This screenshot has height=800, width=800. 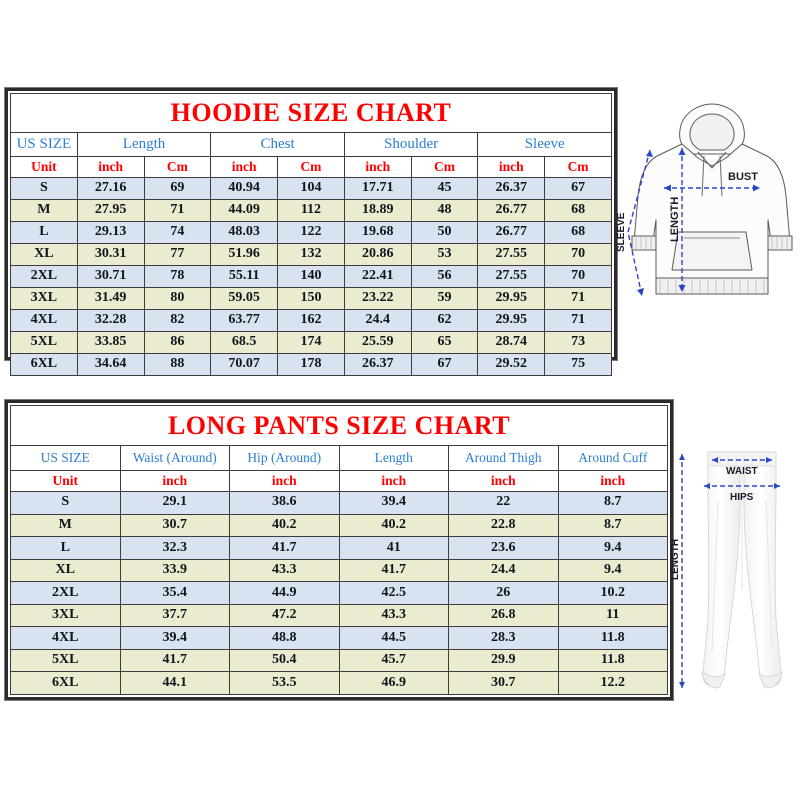 I want to click on pants-cell: 23.6, so click(x=503, y=548).